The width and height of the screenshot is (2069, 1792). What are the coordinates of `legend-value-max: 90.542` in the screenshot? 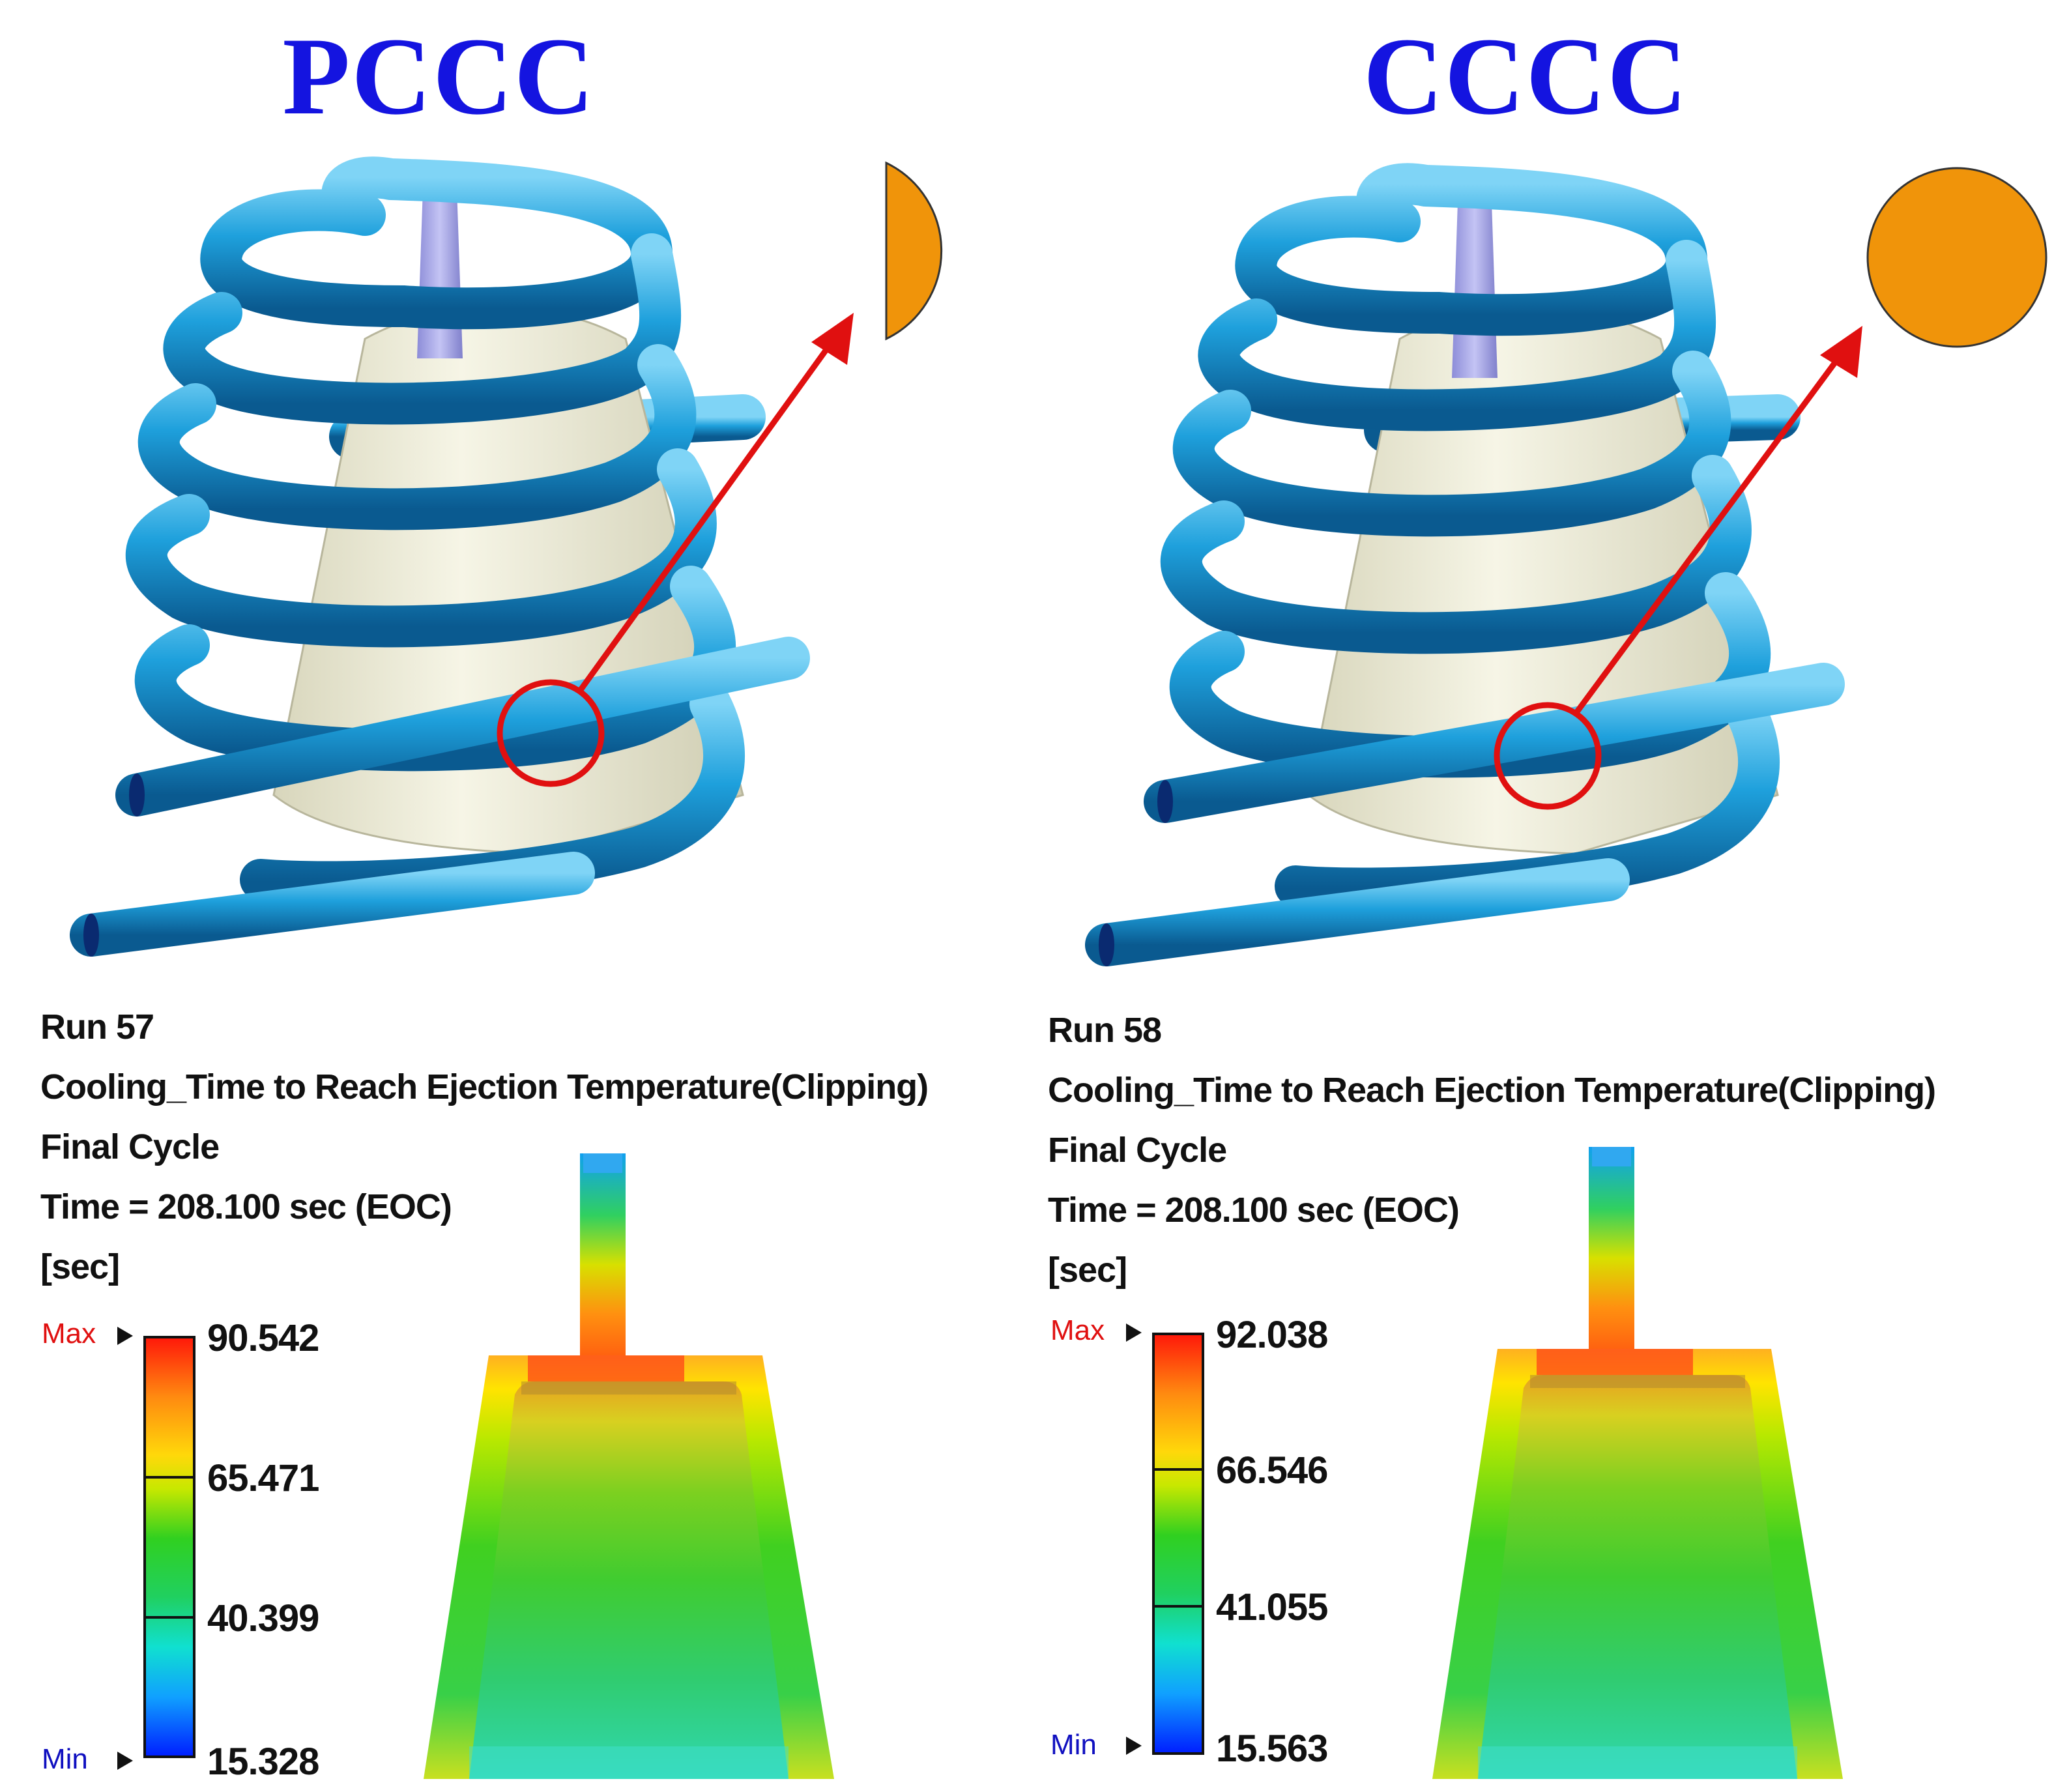 It's located at (263, 1338).